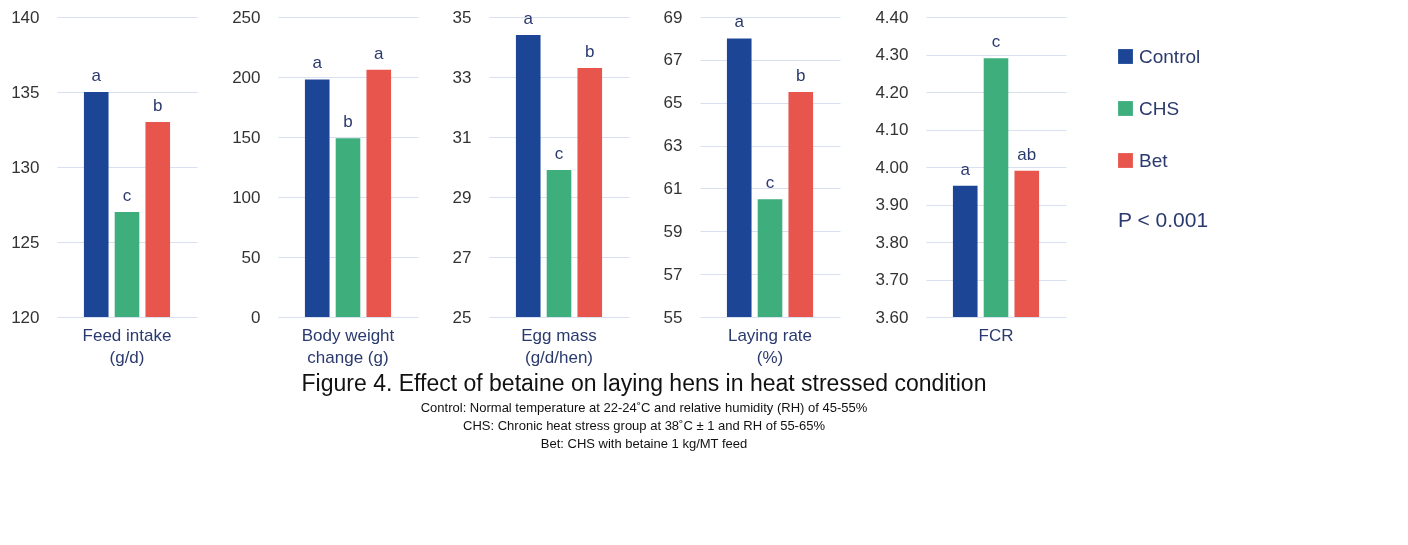  I want to click on text: CHS: Chronic heat stress group at 38˚C ± 1 and RH of 55-65%, so click(644, 425).